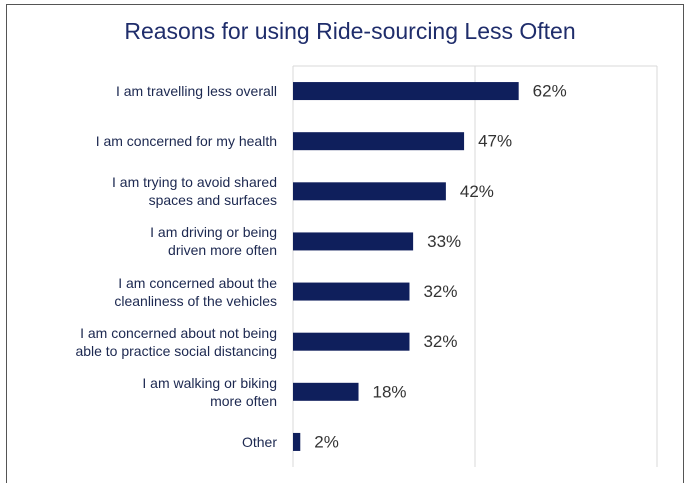 This screenshot has width=689, height=483. What do you see at coordinates (477, 191) in the screenshot?
I see `value-label: 42%` at bounding box center [477, 191].